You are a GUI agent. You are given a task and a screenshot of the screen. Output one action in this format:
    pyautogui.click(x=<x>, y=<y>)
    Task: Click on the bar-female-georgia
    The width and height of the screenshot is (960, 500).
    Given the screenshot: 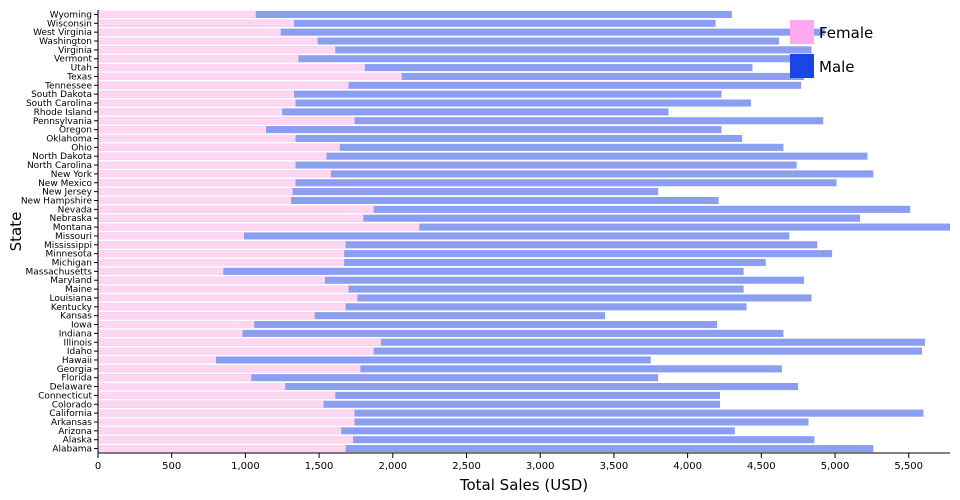 What is the action you would take?
    pyautogui.click(x=229, y=369)
    